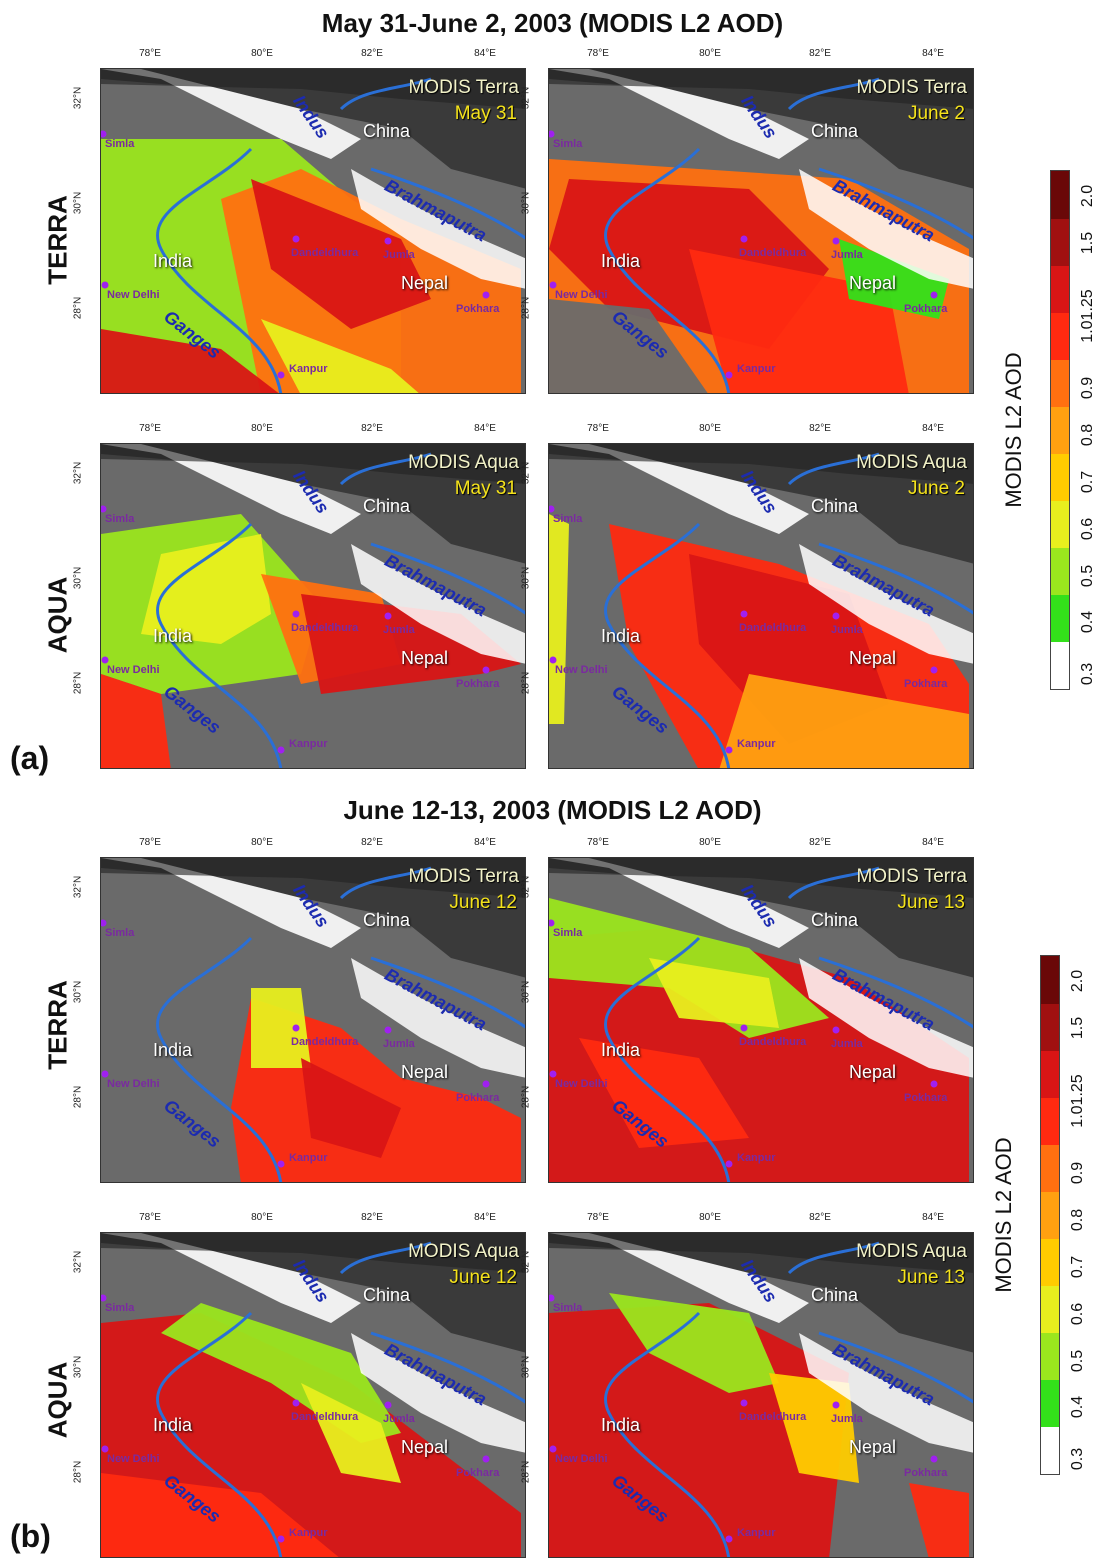 Image resolution: width=1105 pixels, height=1562 pixels. Describe the element at coordinates (1077, 1360) in the screenshot. I see `colorbar-tick: 0.5` at that location.